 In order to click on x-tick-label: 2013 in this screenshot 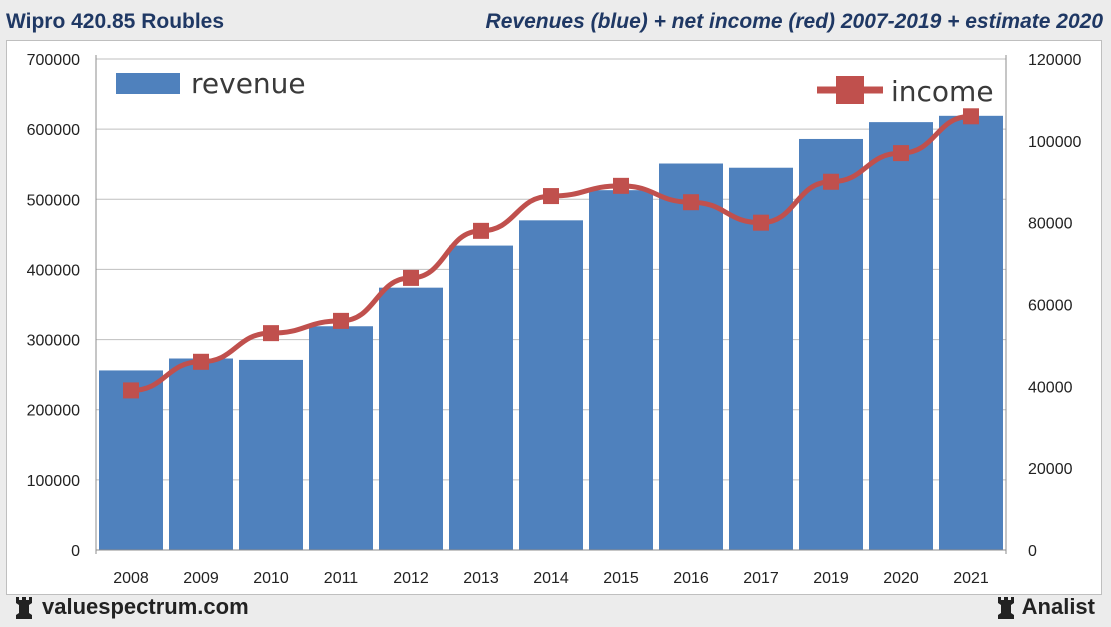, I will do `click(481, 578)`.